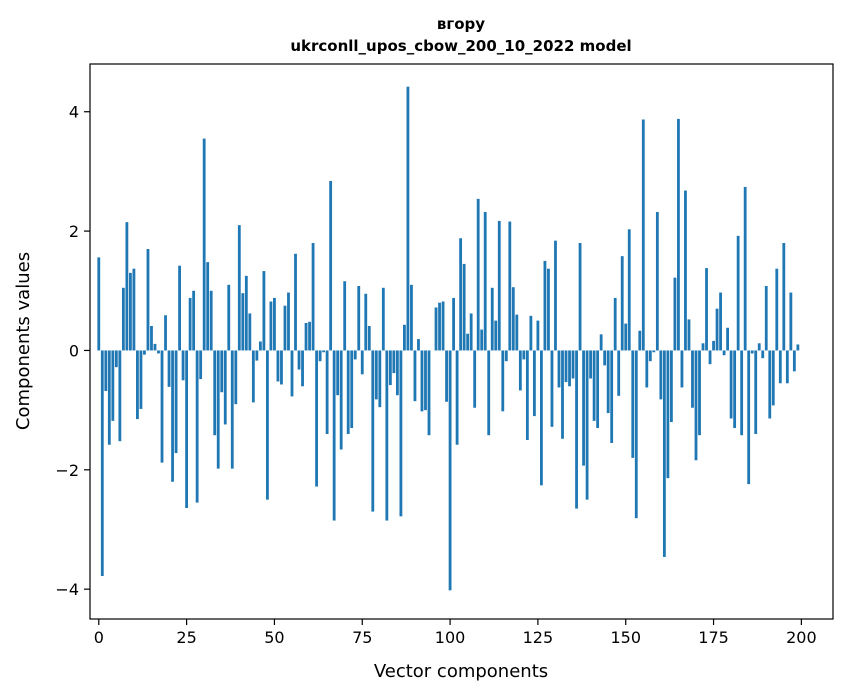 This screenshot has width=847, height=696. I want to click on y-axis-ticks: −4 −2 0 2 4, so click(72, 351).